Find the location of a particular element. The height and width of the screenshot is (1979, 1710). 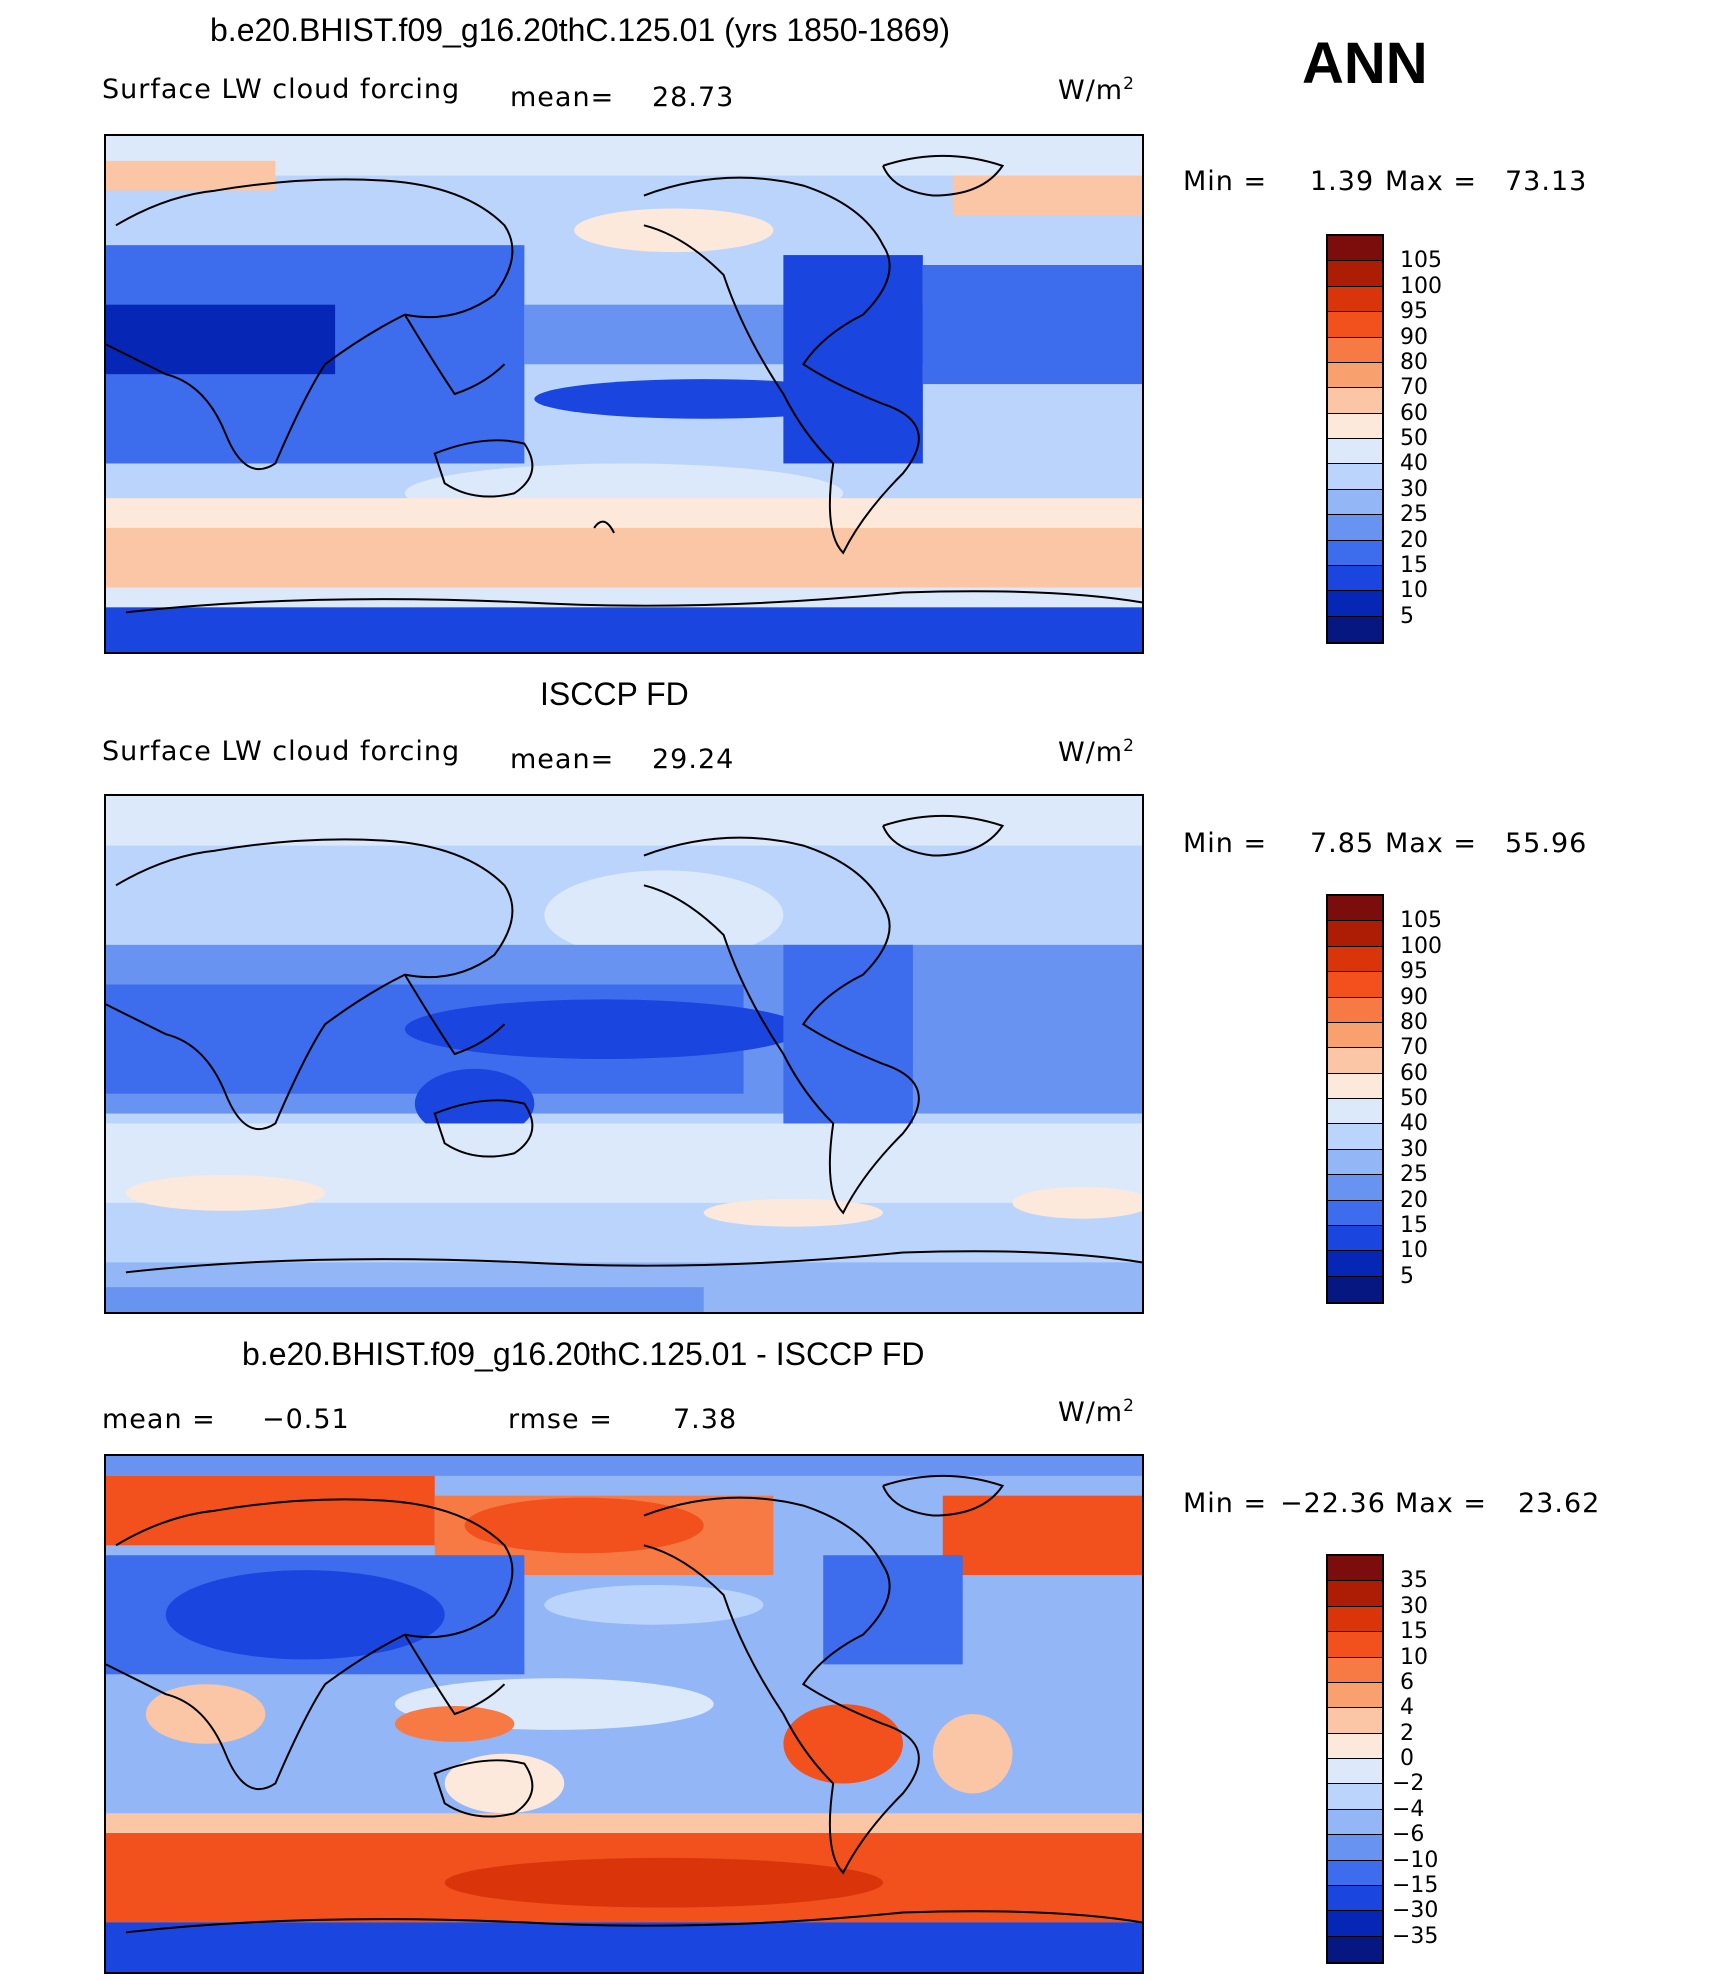

panel2-units: W/m2 is located at coordinates (1096, 752).